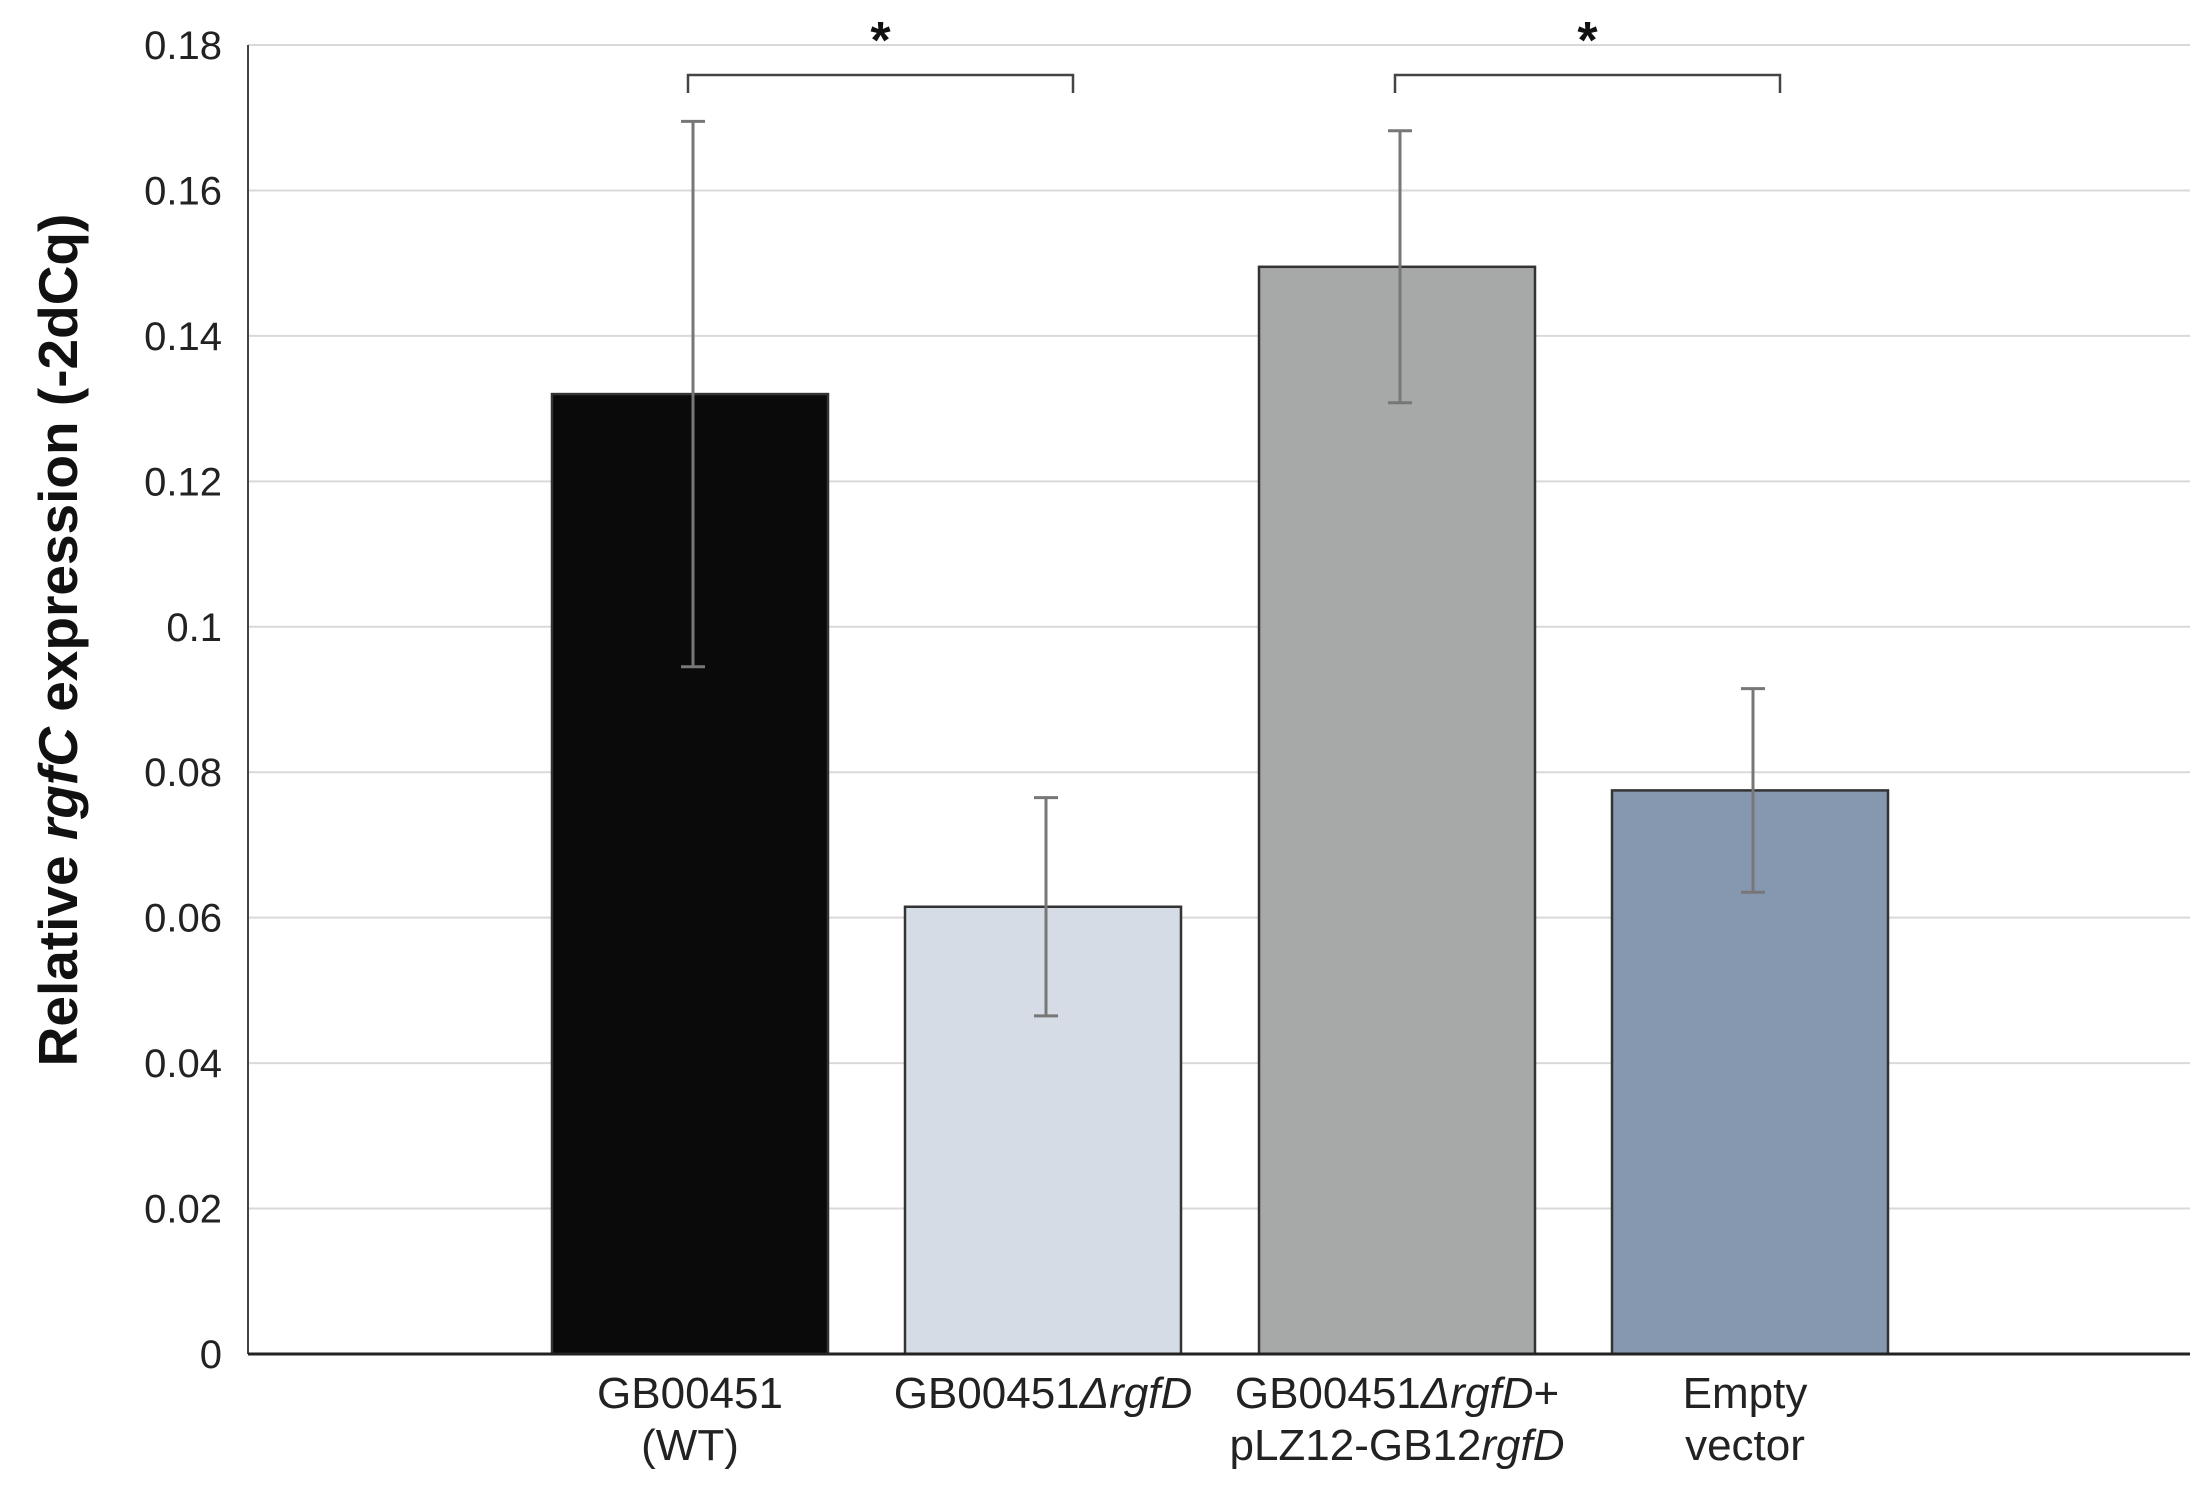 The width and height of the screenshot is (2211, 1499). I want to click on y-tick-label: 0.16, so click(183, 191).